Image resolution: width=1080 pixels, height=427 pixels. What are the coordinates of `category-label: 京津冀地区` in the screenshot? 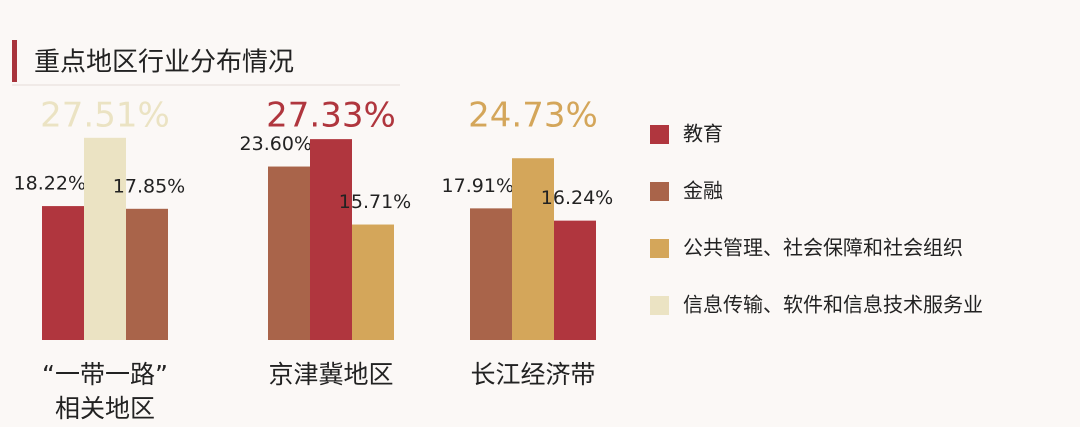 It's located at (331, 374).